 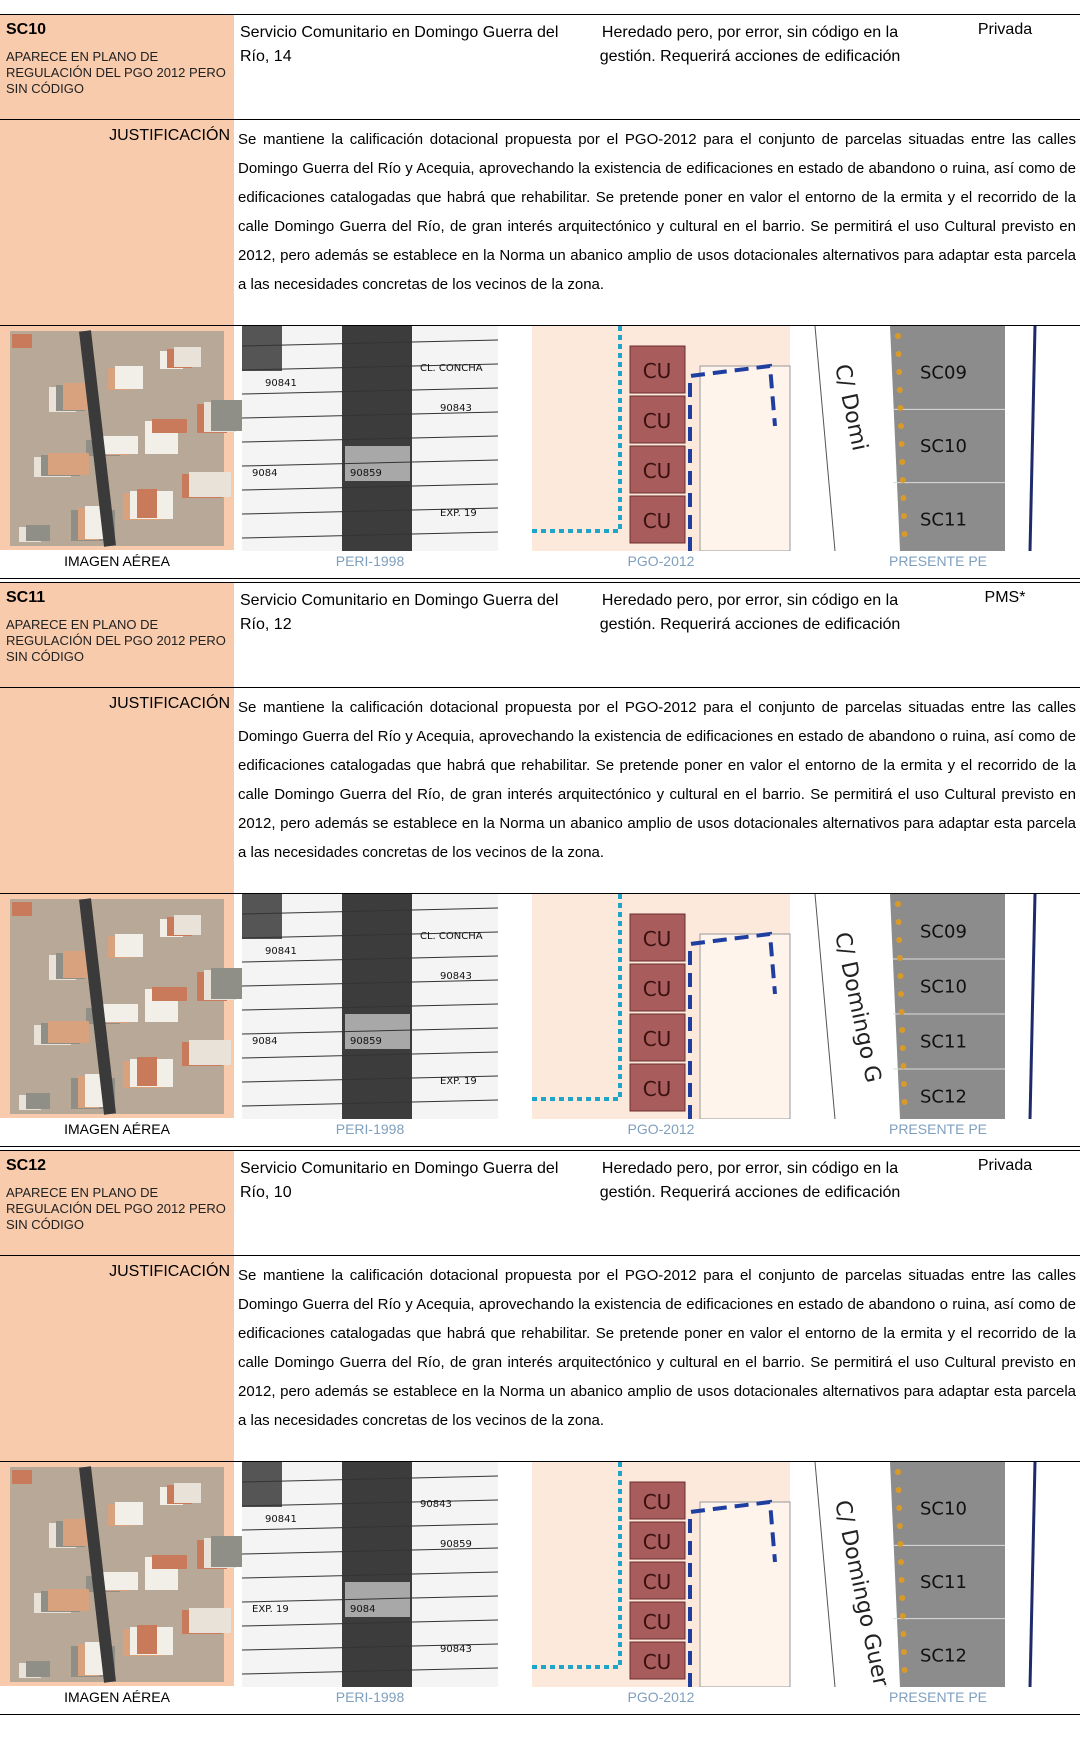 What do you see at coordinates (938, 561) in the screenshot?
I see `image-label: PRESENTE PE` at bounding box center [938, 561].